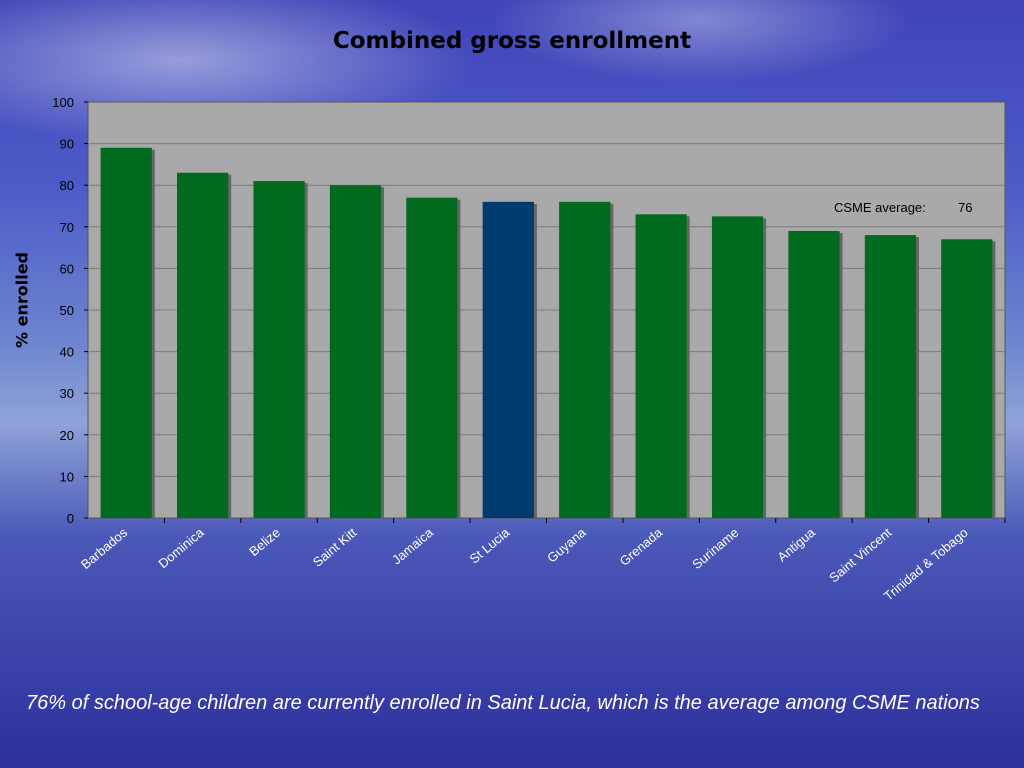 The height and width of the screenshot is (768, 1024). What do you see at coordinates (181, 547) in the screenshot?
I see `x-tick-label: Dominica` at bounding box center [181, 547].